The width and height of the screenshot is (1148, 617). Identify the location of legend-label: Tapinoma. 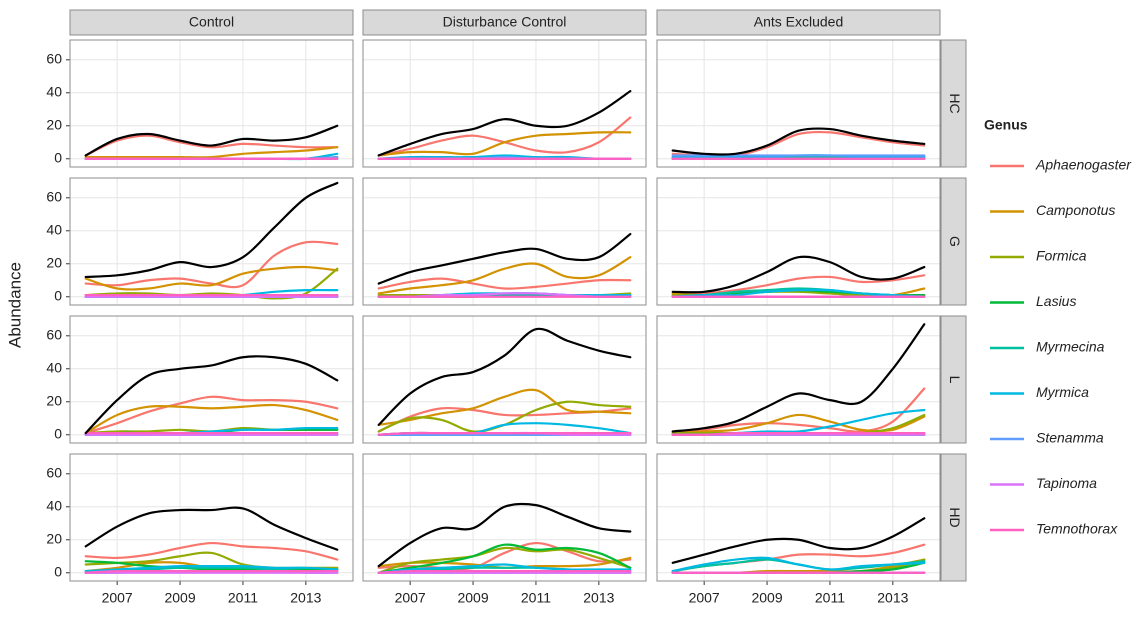
(1066, 483).